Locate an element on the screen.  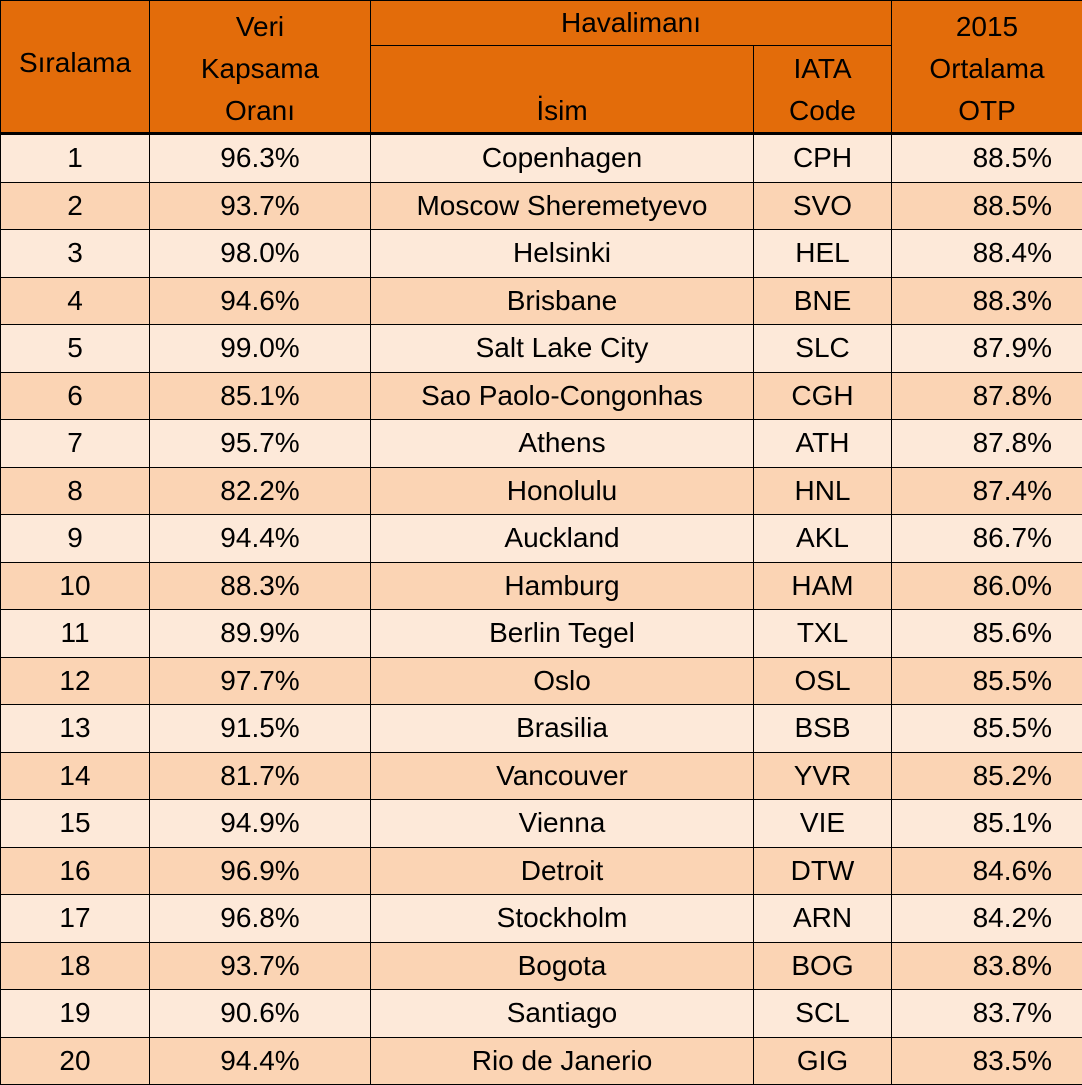
otp-cell: 83.7% is located at coordinates (987, 1014).